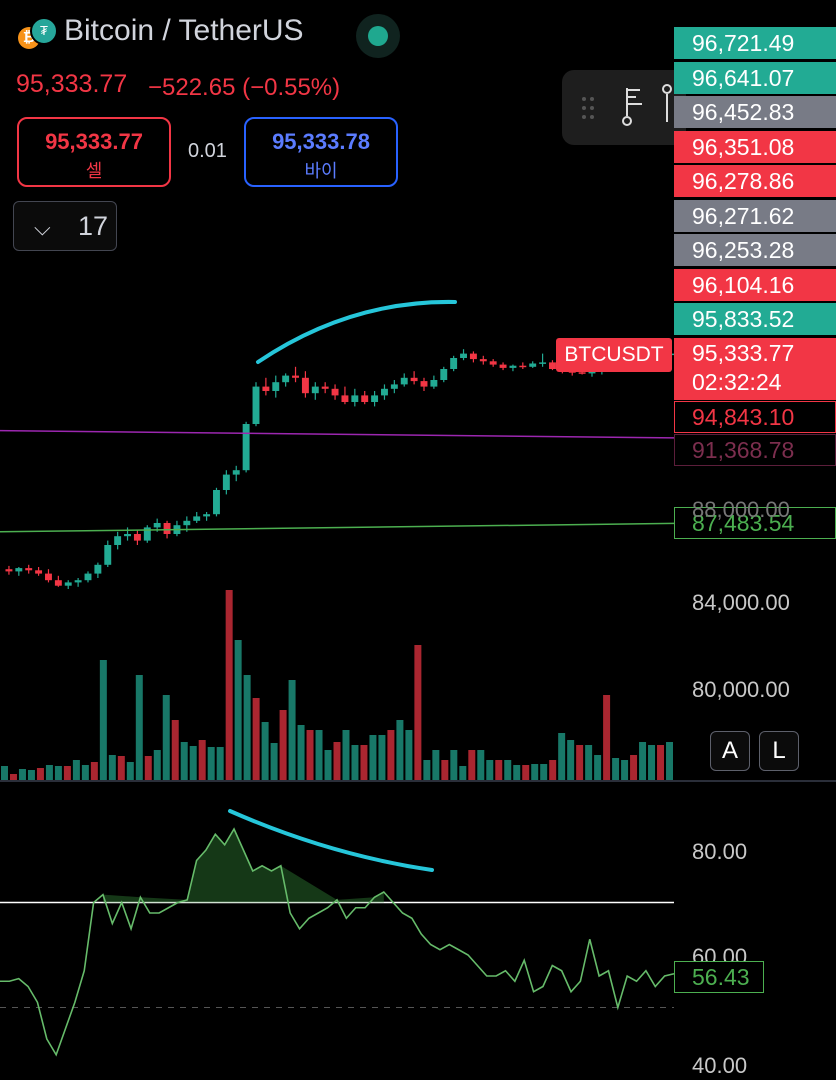 Image resolution: width=836 pixels, height=1080 pixels. Describe the element at coordinates (378, 36) in the screenshot. I see `market-open-icon` at that location.